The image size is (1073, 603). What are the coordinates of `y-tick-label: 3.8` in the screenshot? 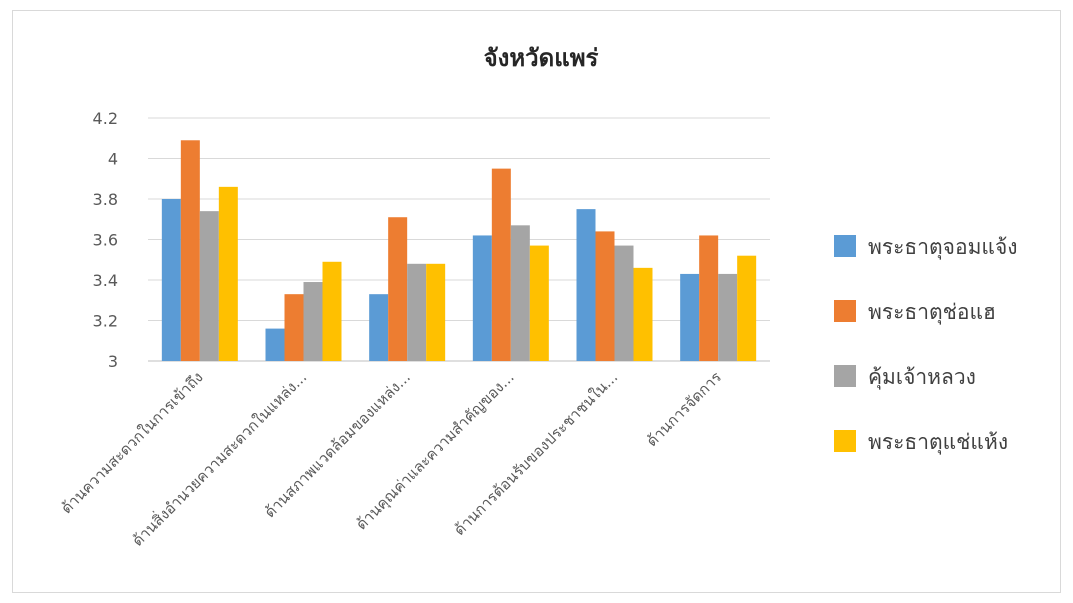 It's located at (105, 199).